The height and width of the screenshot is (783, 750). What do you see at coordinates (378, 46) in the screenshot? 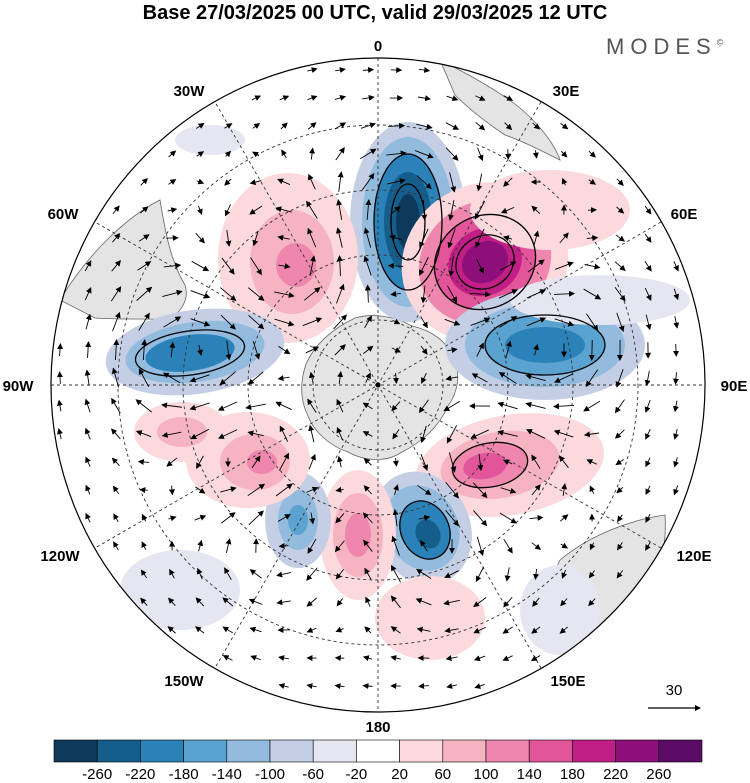
I see `lon-label-0: 0` at bounding box center [378, 46].